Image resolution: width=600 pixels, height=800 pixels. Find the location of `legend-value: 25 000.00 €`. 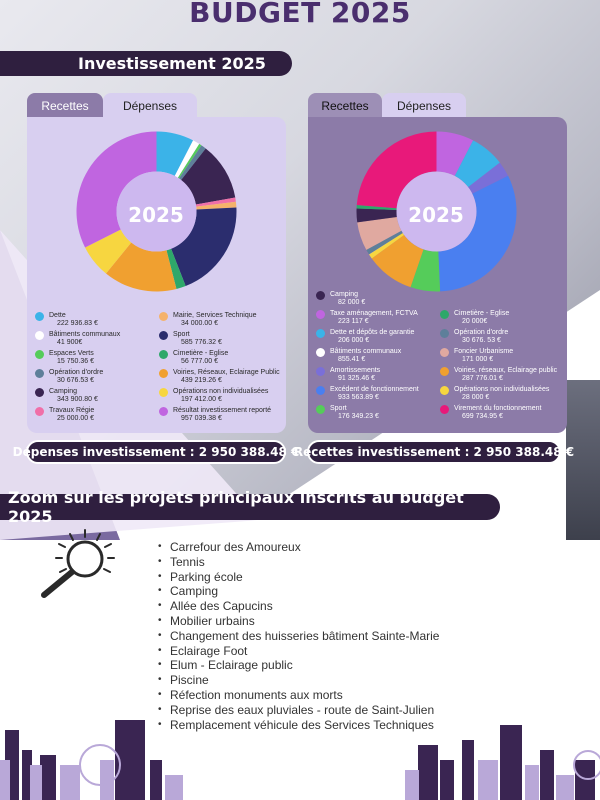

legend-value: 25 000.00 € is located at coordinates (75, 418).